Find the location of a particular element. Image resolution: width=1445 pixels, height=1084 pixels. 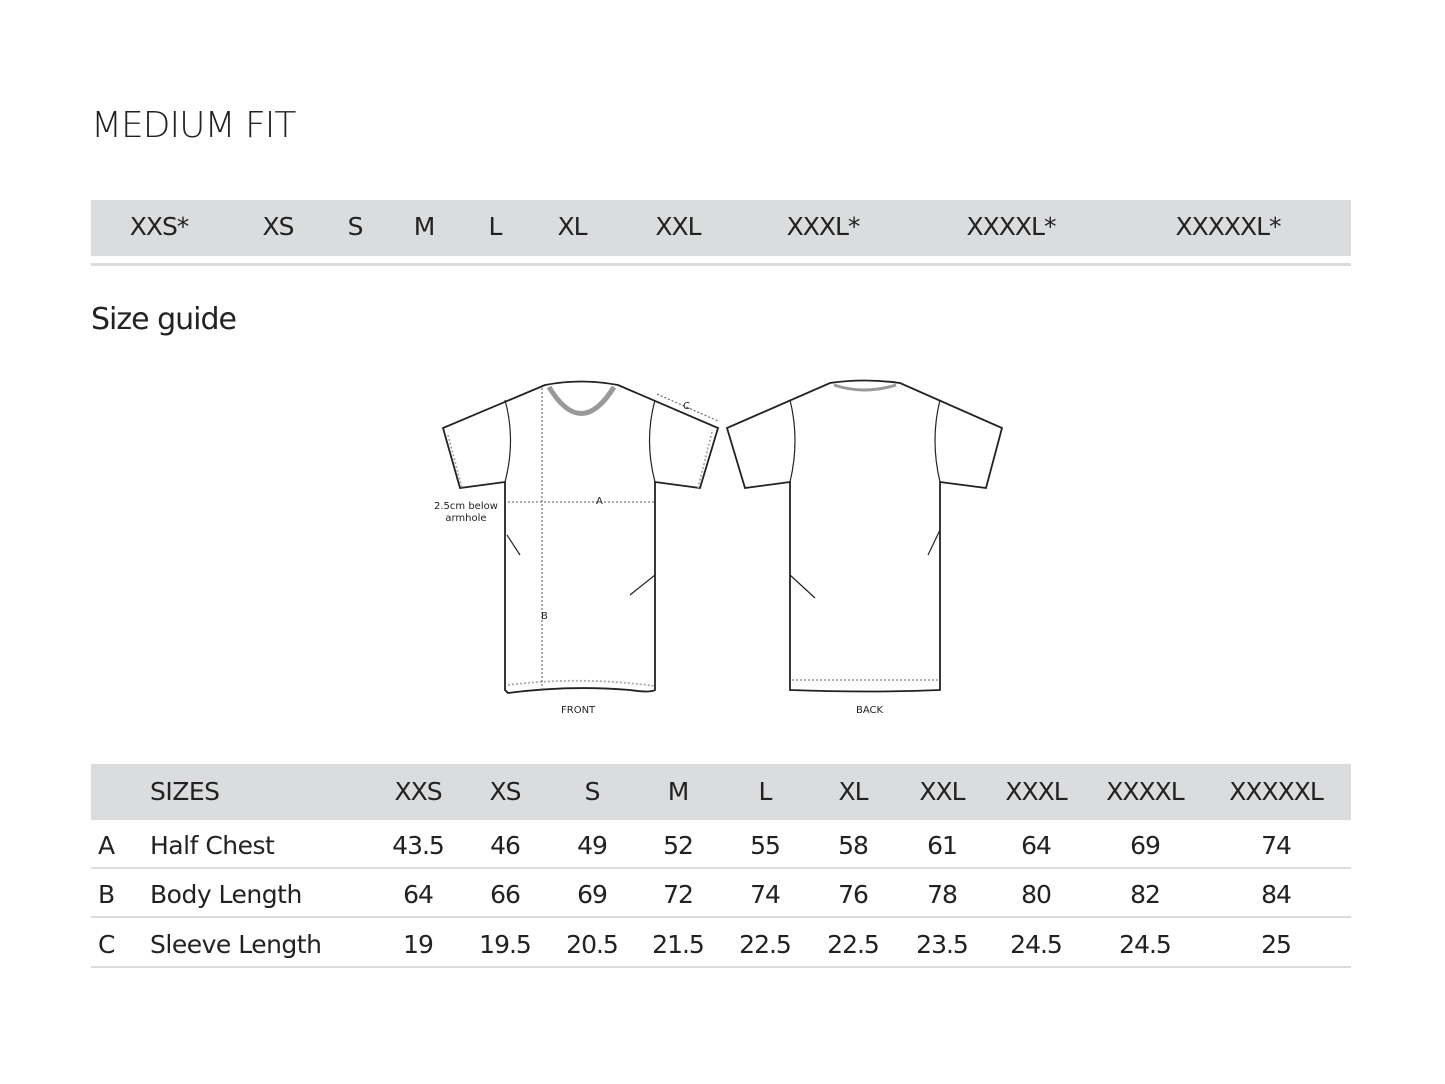

table-cell: 78 is located at coordinates (942, 894).